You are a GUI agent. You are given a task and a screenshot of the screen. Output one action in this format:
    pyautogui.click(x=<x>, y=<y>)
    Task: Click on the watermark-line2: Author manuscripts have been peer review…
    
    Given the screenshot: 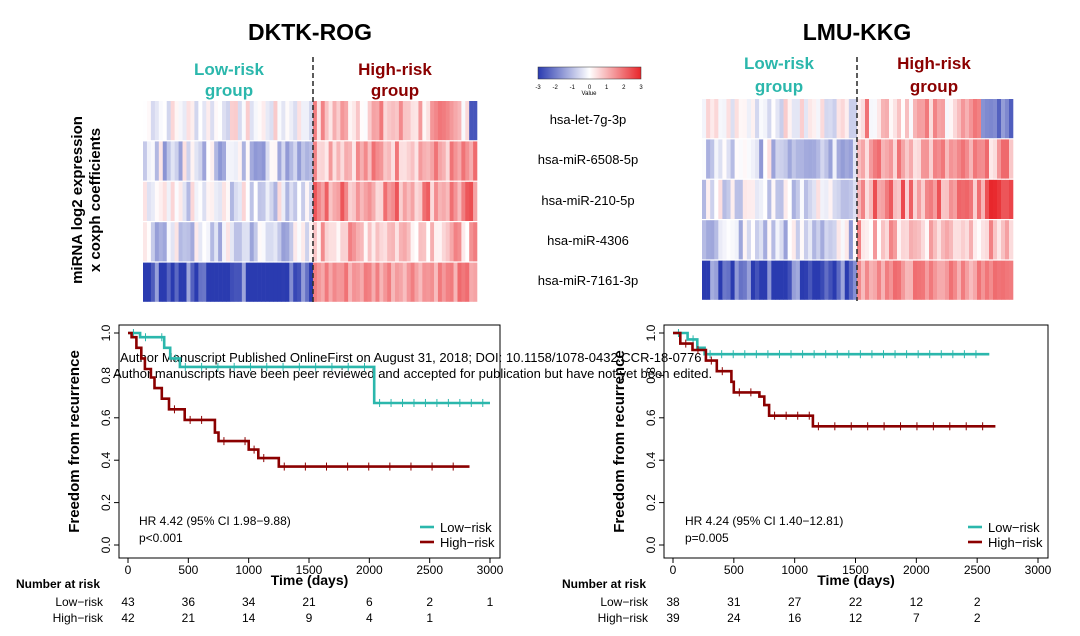 What is the action you would take?
    pyautogui.click(x=412, y=373)
    